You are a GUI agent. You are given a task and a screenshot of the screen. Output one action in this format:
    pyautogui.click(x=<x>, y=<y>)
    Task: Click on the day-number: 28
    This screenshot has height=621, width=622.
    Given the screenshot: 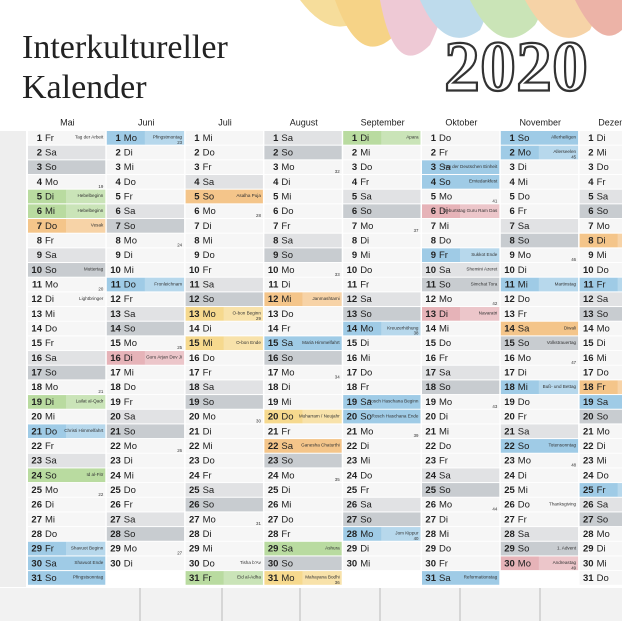 What is the action you would take?
    pyautogui.click(x=352, y=534)
    